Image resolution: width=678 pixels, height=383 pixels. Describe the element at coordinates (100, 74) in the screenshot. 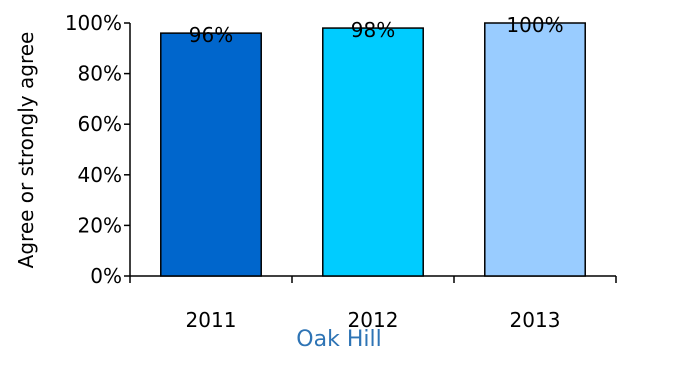

I see `y-tick-label: 80%` at that location.